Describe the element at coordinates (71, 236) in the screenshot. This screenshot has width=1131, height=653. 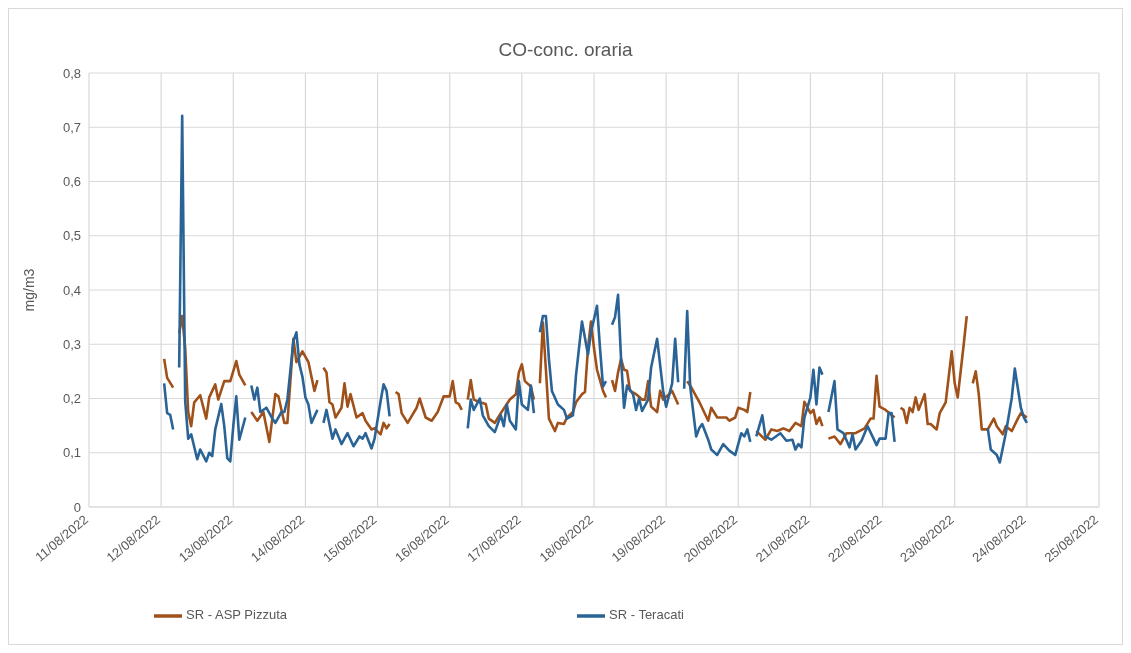
I see `y-tick-label: 0,5` at that location.